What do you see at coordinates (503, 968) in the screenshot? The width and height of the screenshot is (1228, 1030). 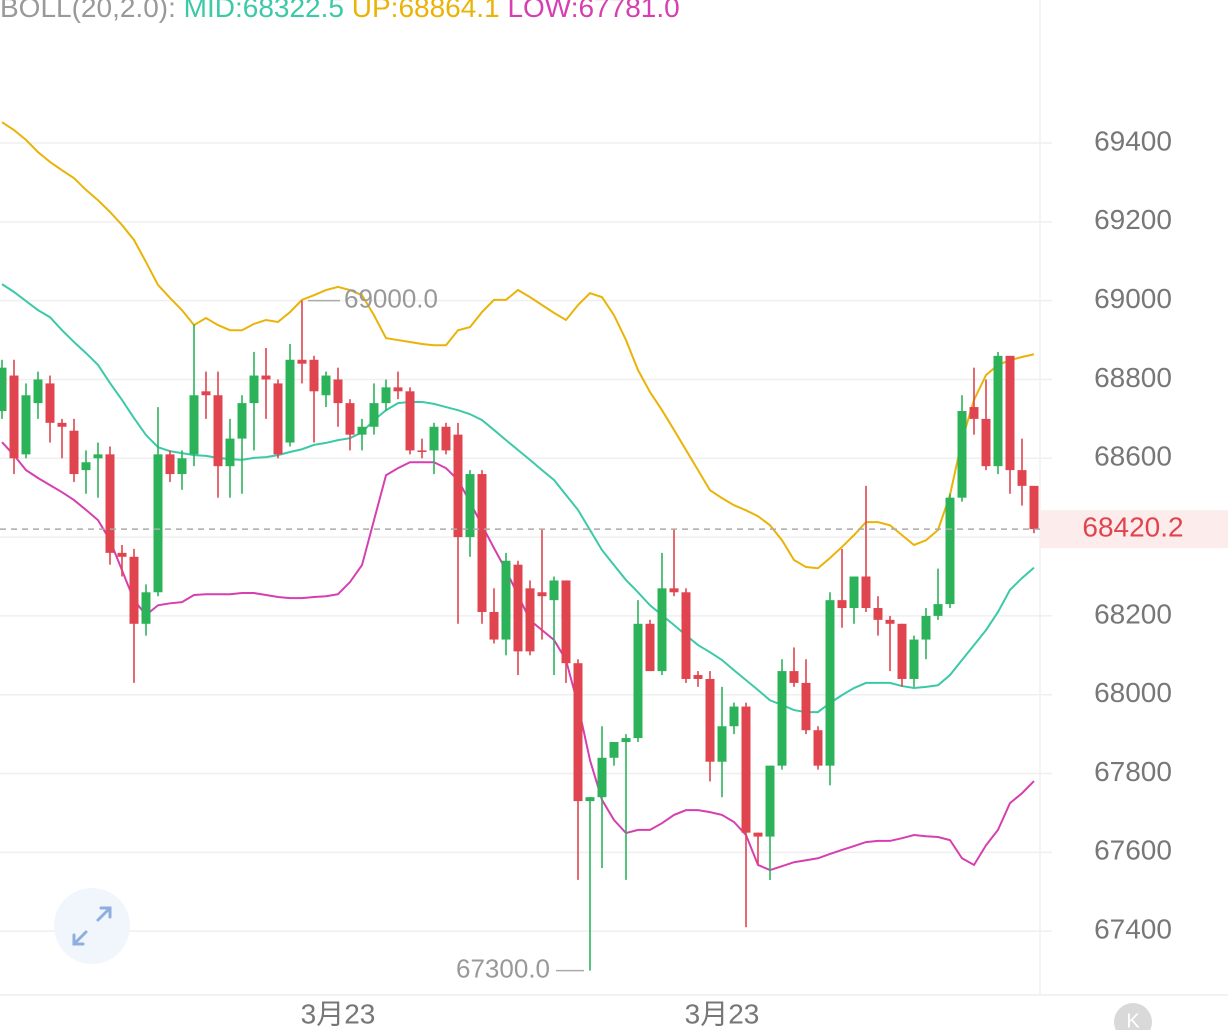 I see `low-marker-label: 67300.0` at bounding box center [503, 968].